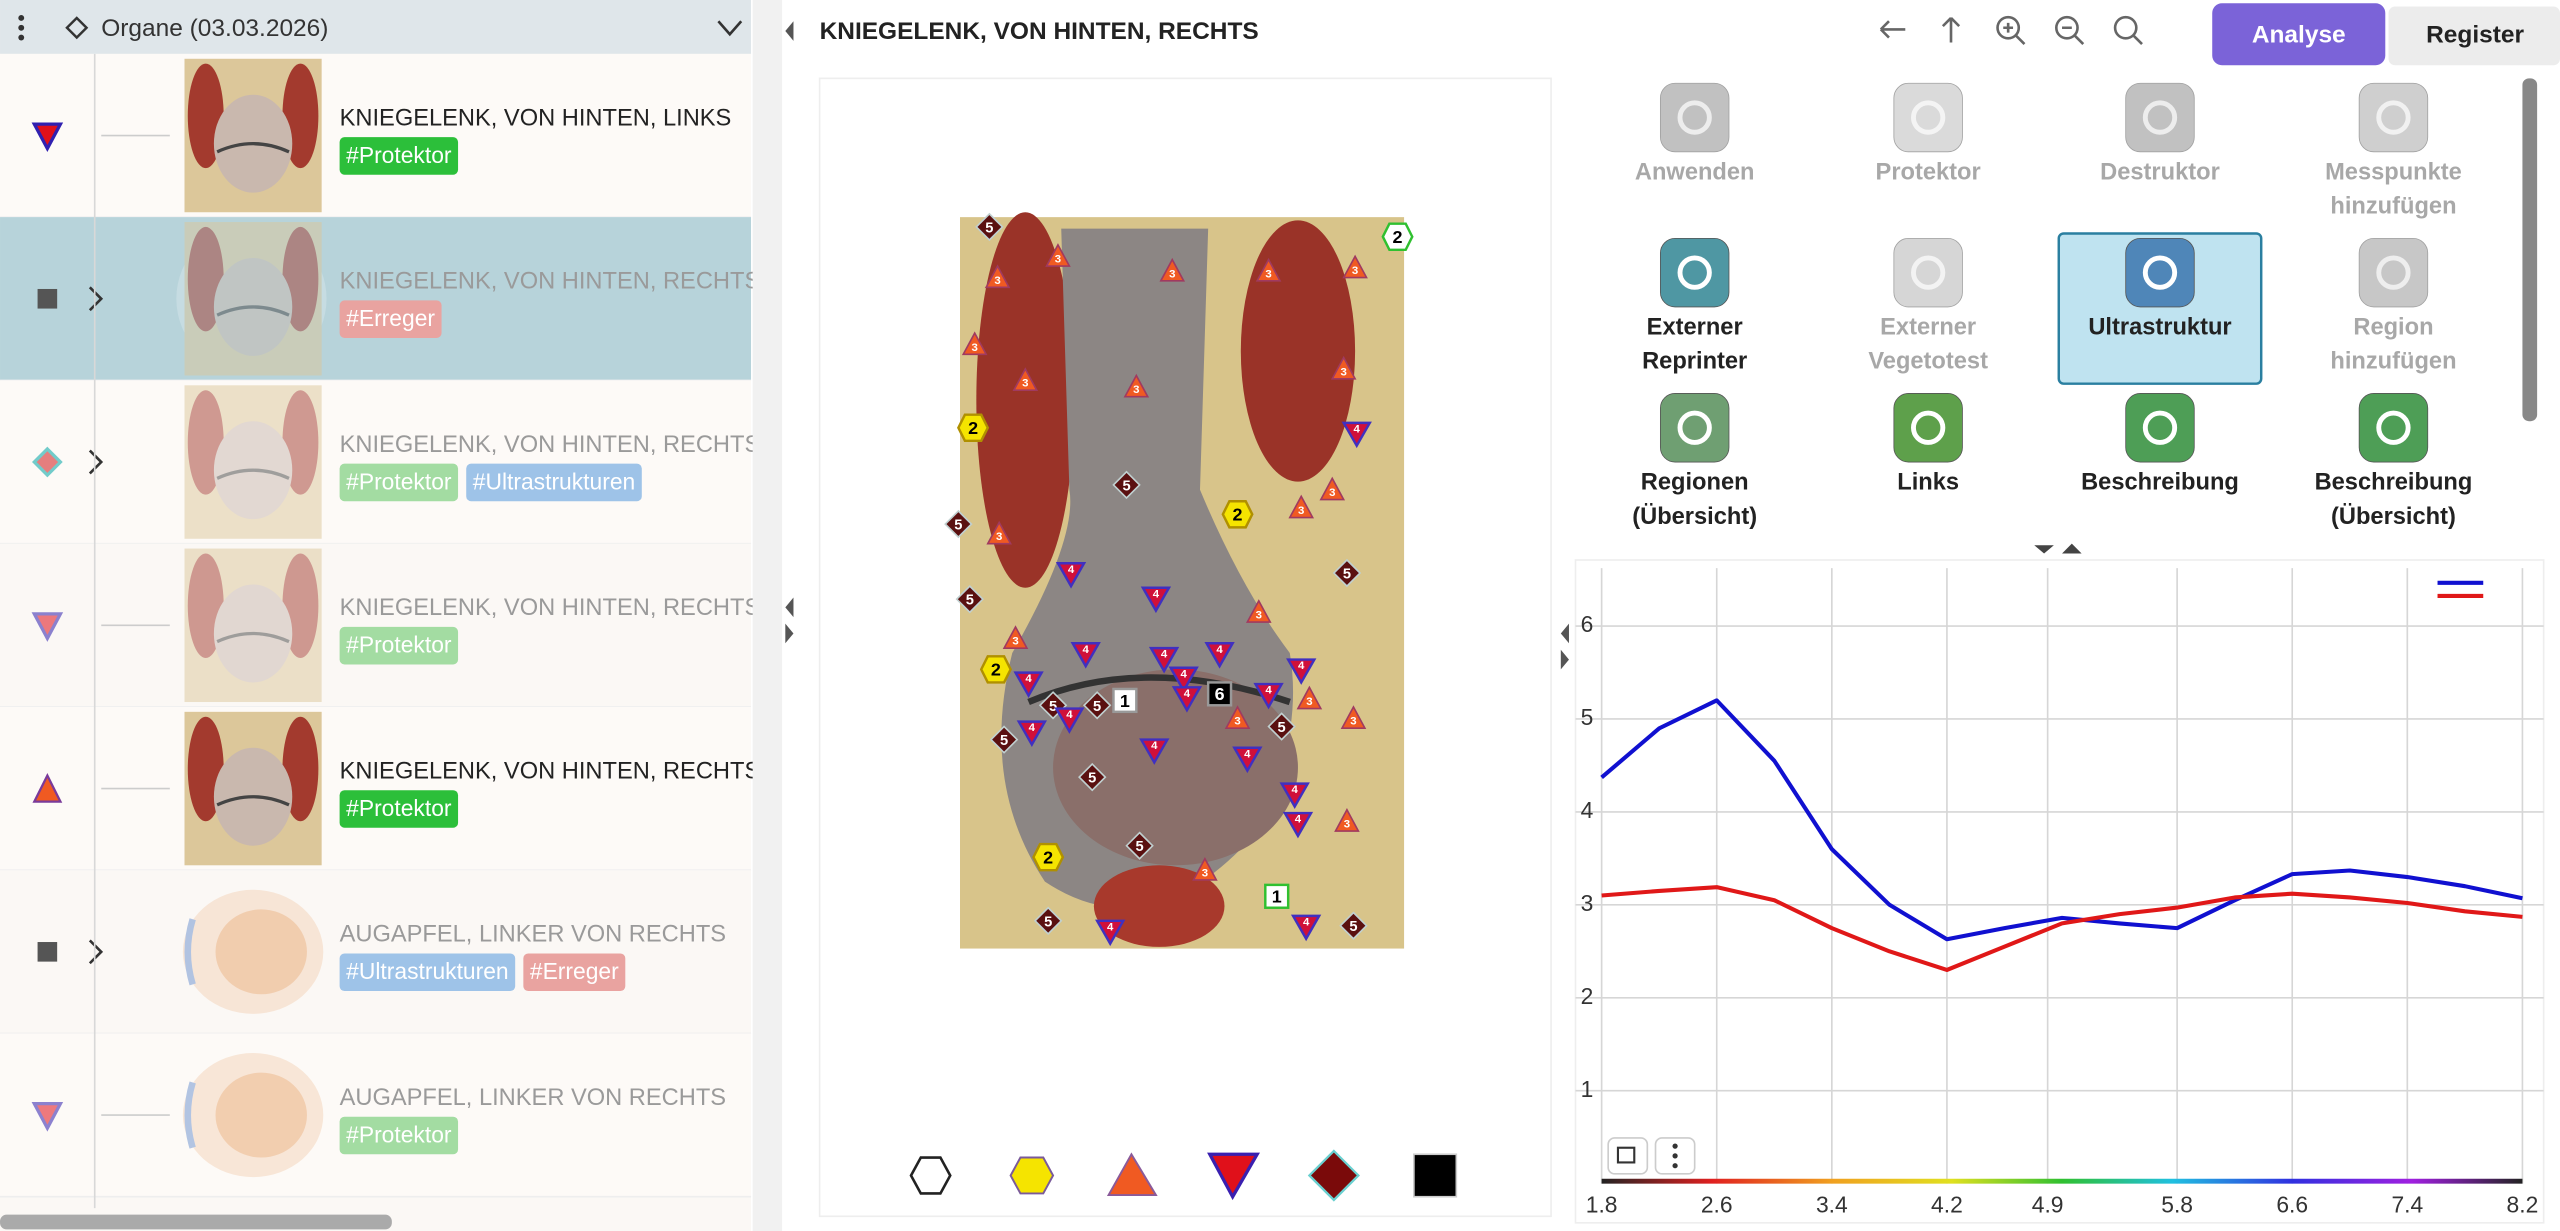 The width and height of the screenshot is (2560, 1231). What do you see at coordinates (2008, 27) in the screenshot?
I see `zoom-in-icon` at bounding box center [2008, 27].